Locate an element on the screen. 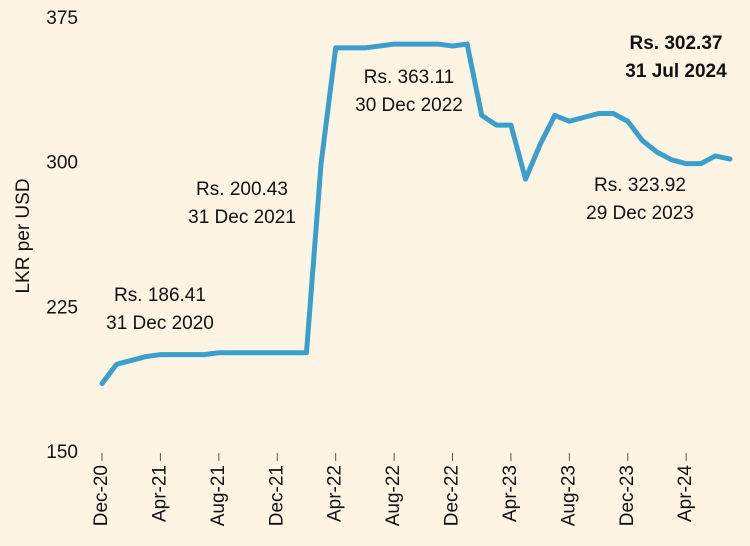  x-tick-label: Apr-22 is located at coordinates (335, 493).